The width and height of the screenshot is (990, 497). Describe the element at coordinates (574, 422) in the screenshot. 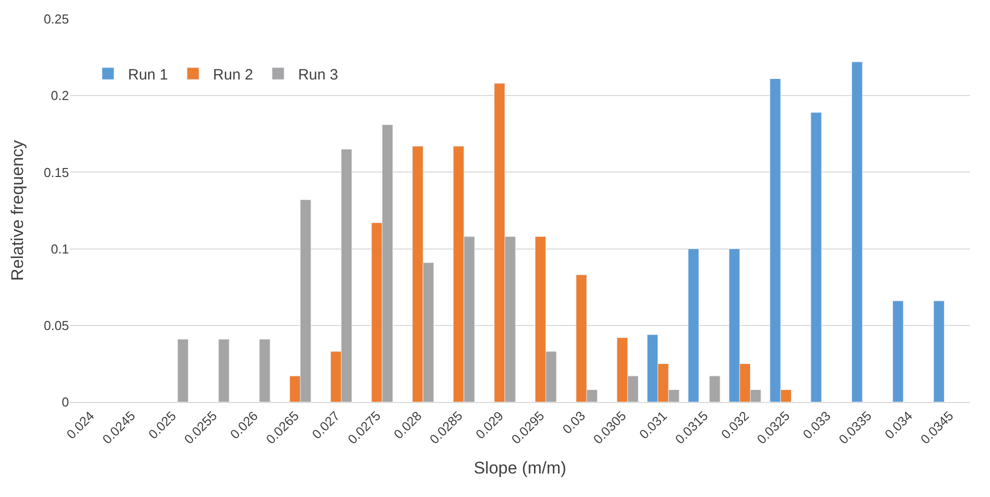

I see `x-tick-label: 0.03` at that location.